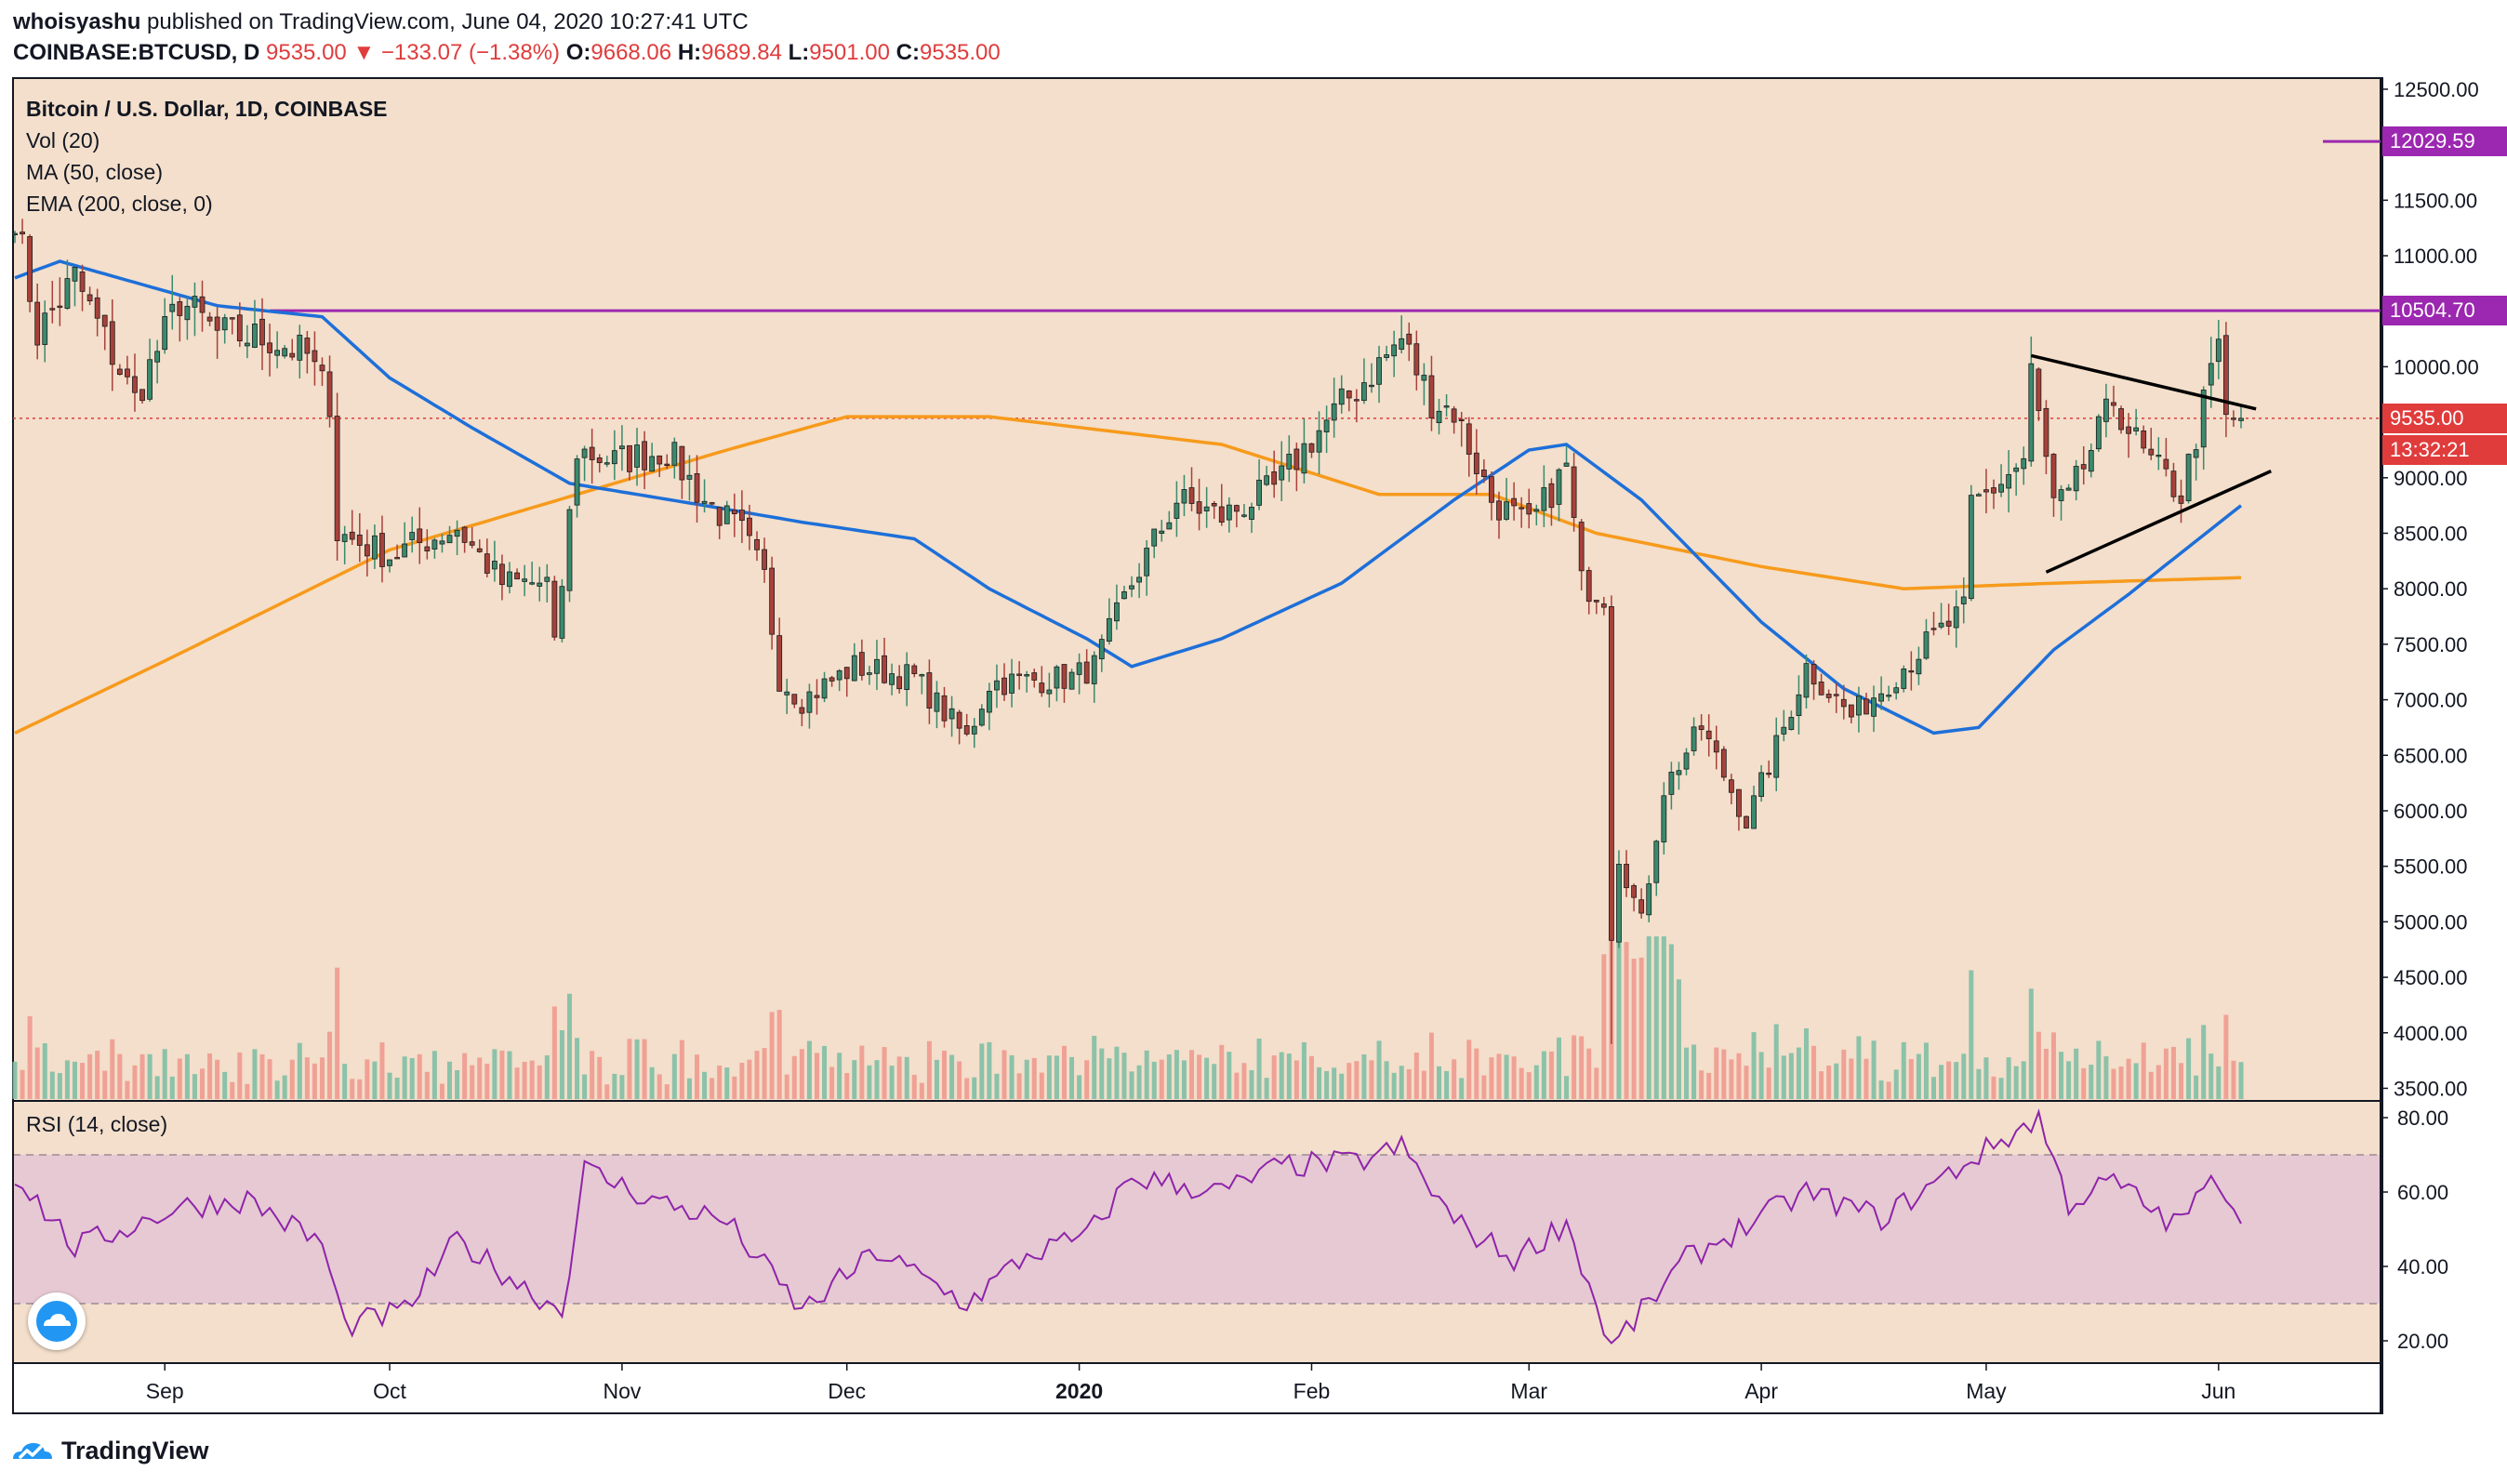 Image resolution: width=2507 pixels, height=1484 pixels. What do you see at coordinates (136, 52) in the screenshot?
I see `symbol-name: COINBASE:BTCUSD, D` at bounding box center [136, 52].